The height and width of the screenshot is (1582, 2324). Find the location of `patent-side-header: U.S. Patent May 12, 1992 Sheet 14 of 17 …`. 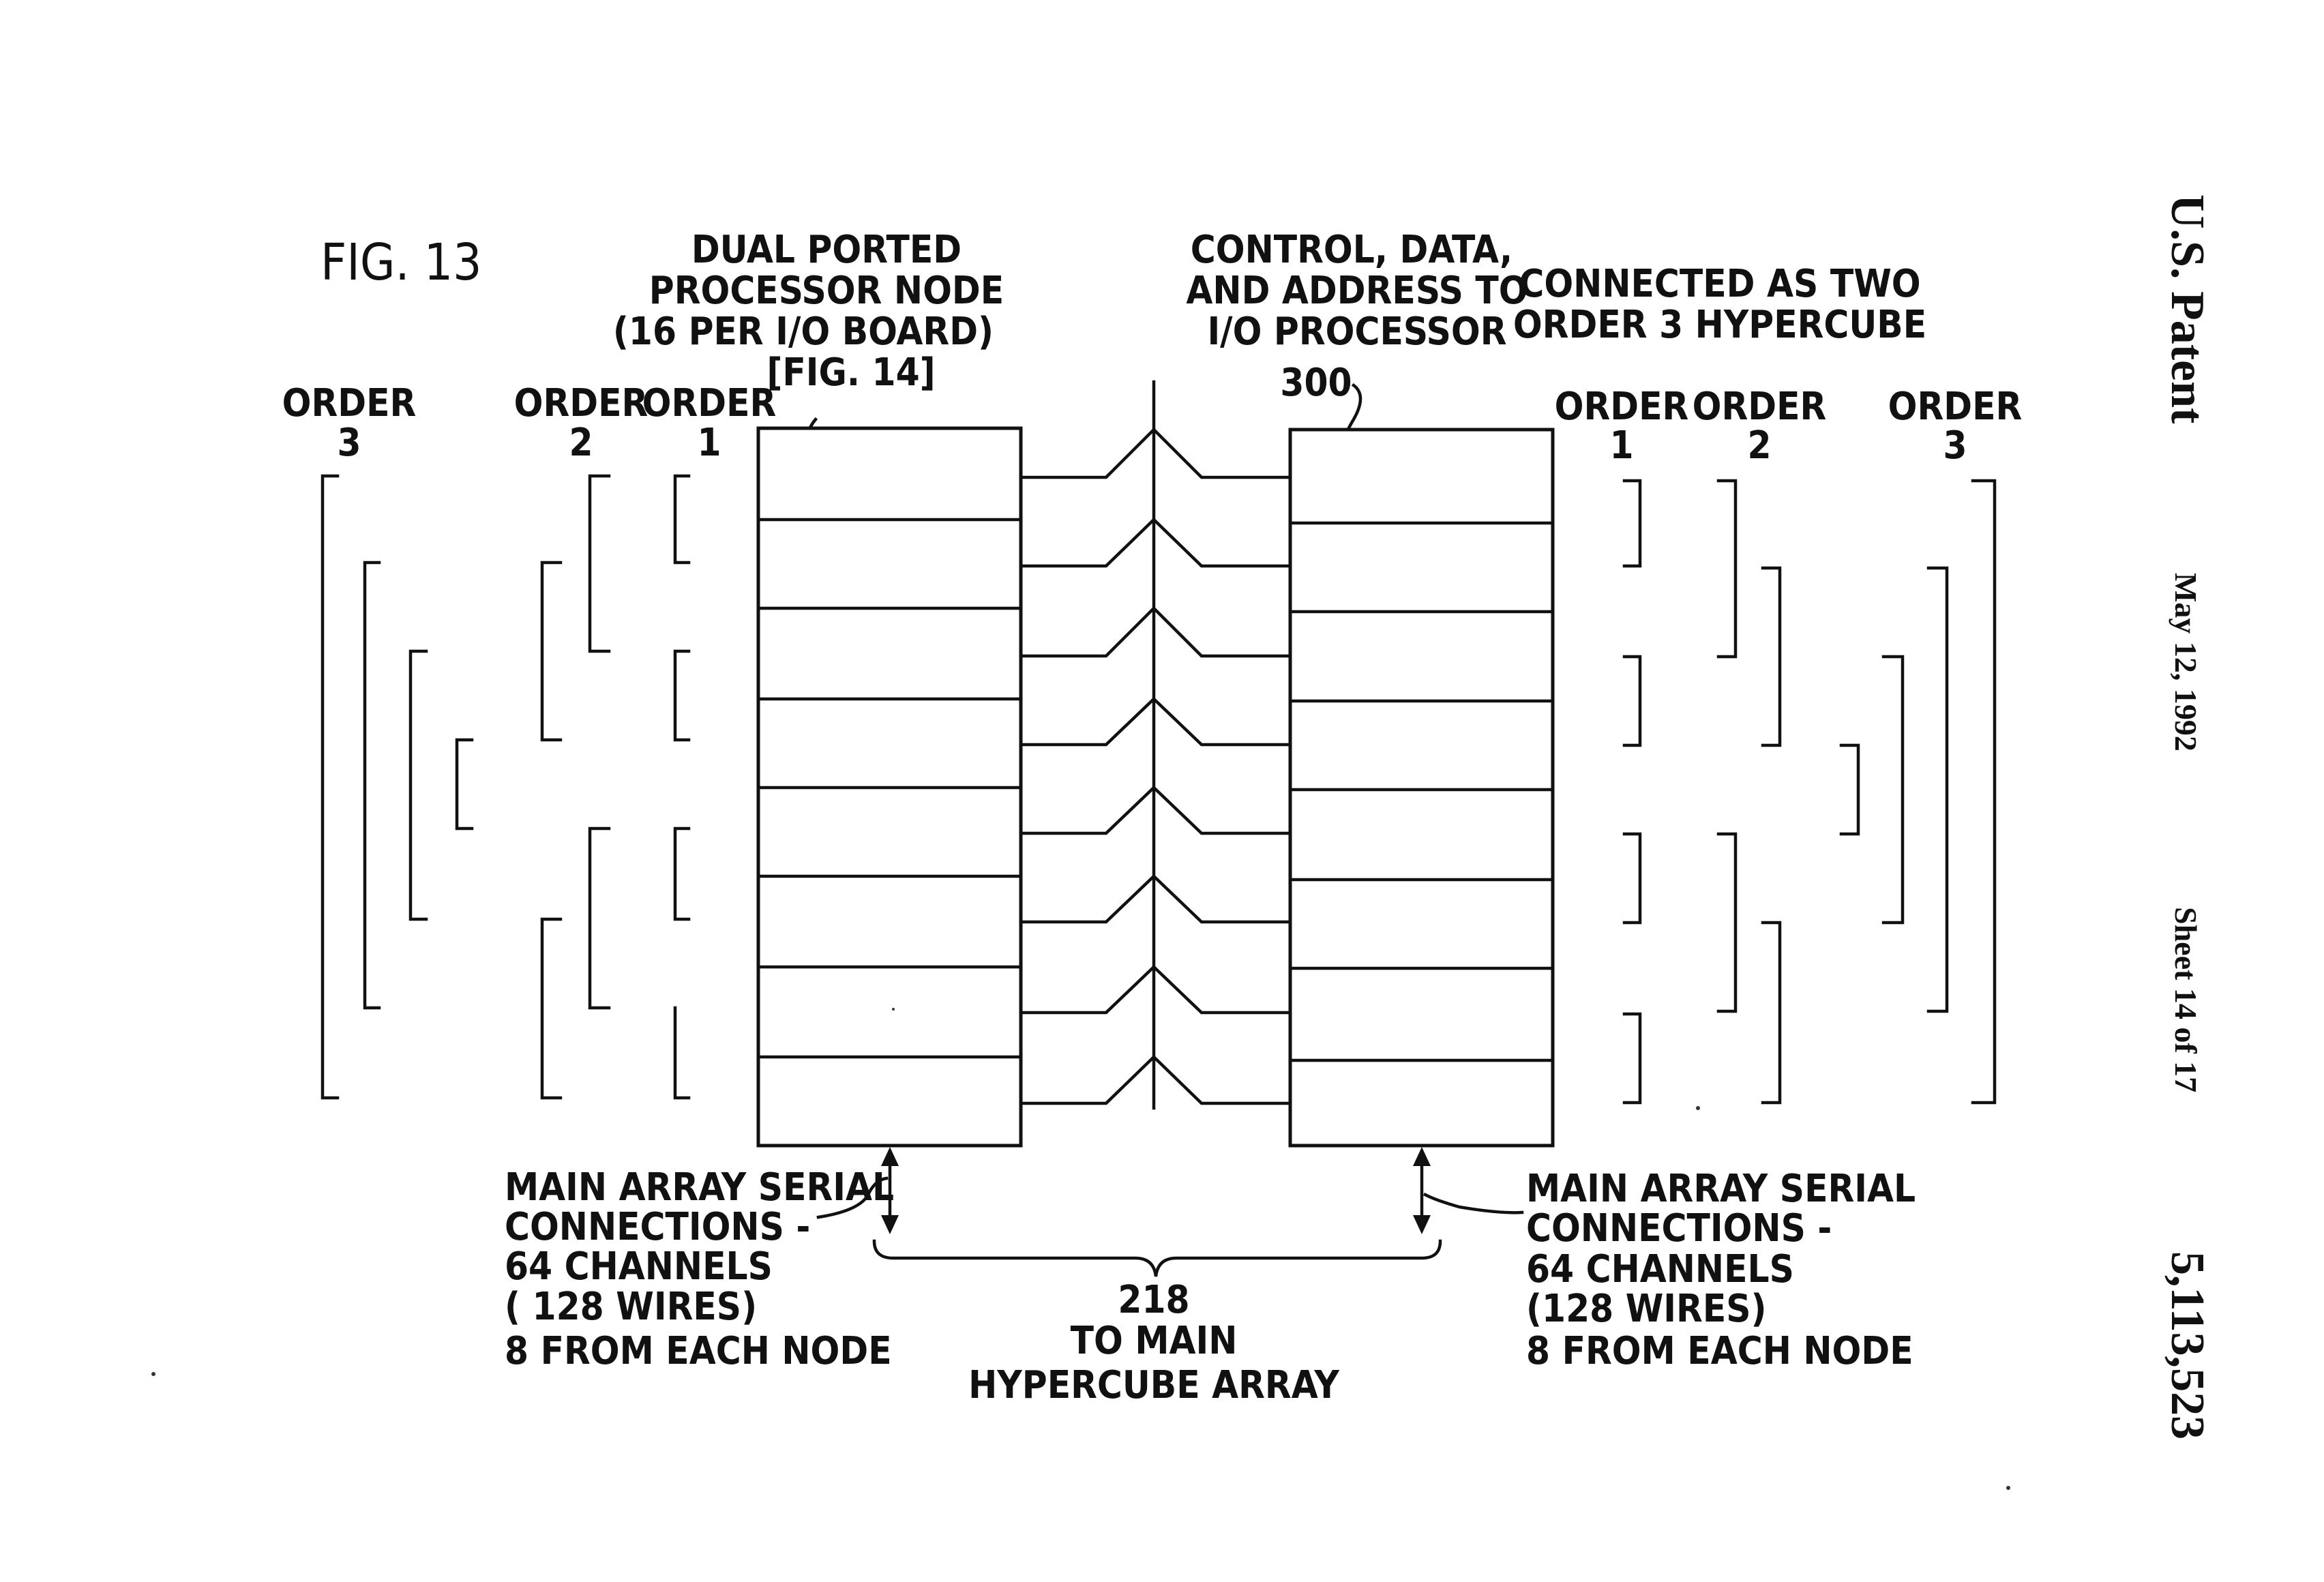

patent-side-header: U.S. Patent May 12, 1992 Sheet 14 of 17 … is located at coordinates (2187, 816).